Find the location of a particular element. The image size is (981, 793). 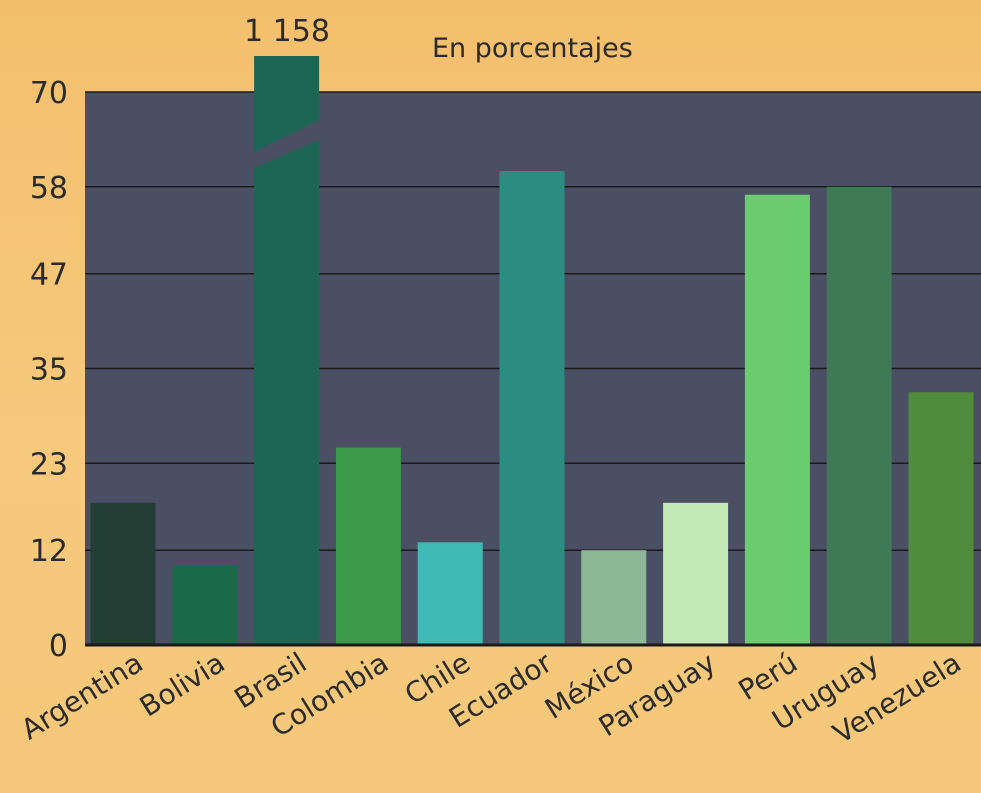

bar-ecuador is located at coordinates (532, 408).